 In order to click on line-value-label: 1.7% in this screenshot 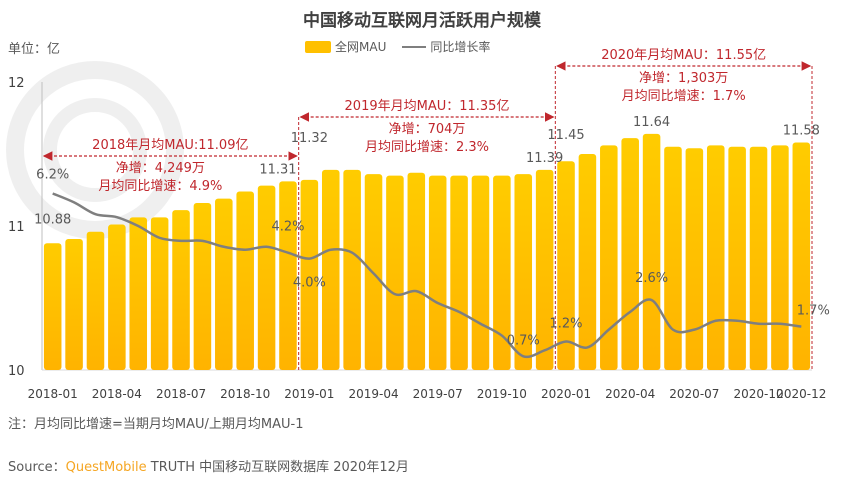, I will do `click(813, 311)`.